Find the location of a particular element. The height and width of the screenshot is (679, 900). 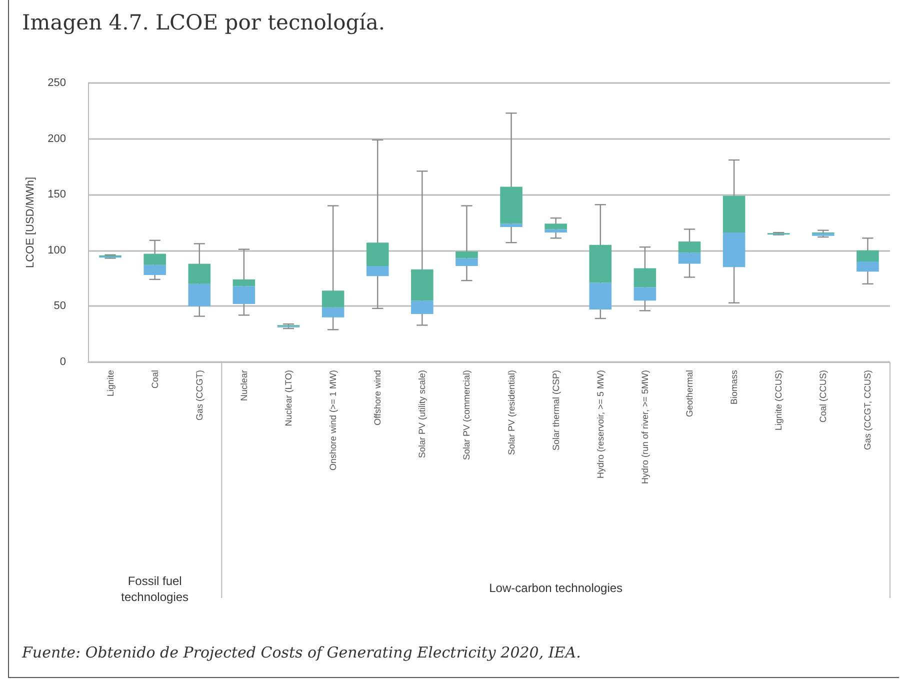

x-tick-label: Coal (CCUS) is located at coordinates (823, 396).